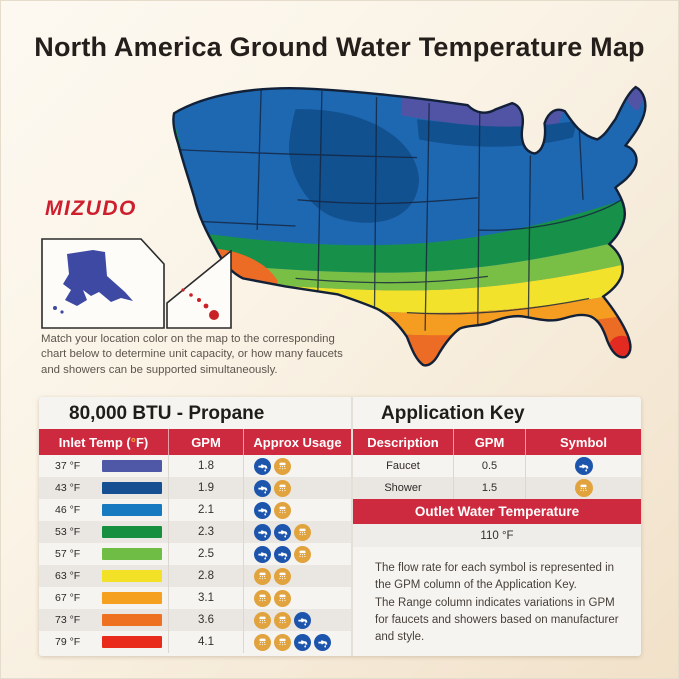 Image resolution: width=679 pixels, height=679 pixels. I want to click on capacity-table-row: 63 °F 2.8, so click(195, 576).